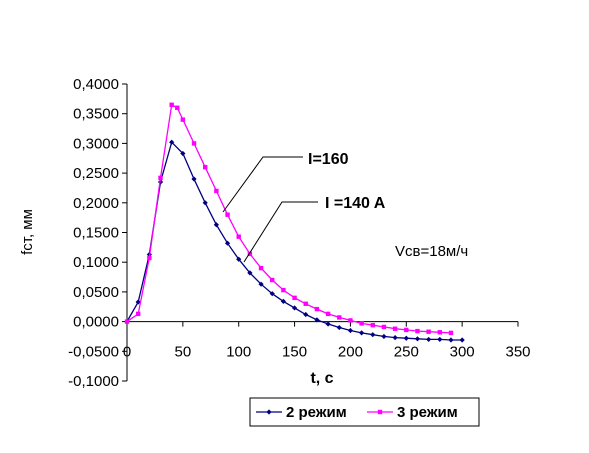 The image size is (589, 453). What do you see at coordinates (262, 184) in the screenshot?
I see `annotation-leader-i160` at bounding box center [262, 184].